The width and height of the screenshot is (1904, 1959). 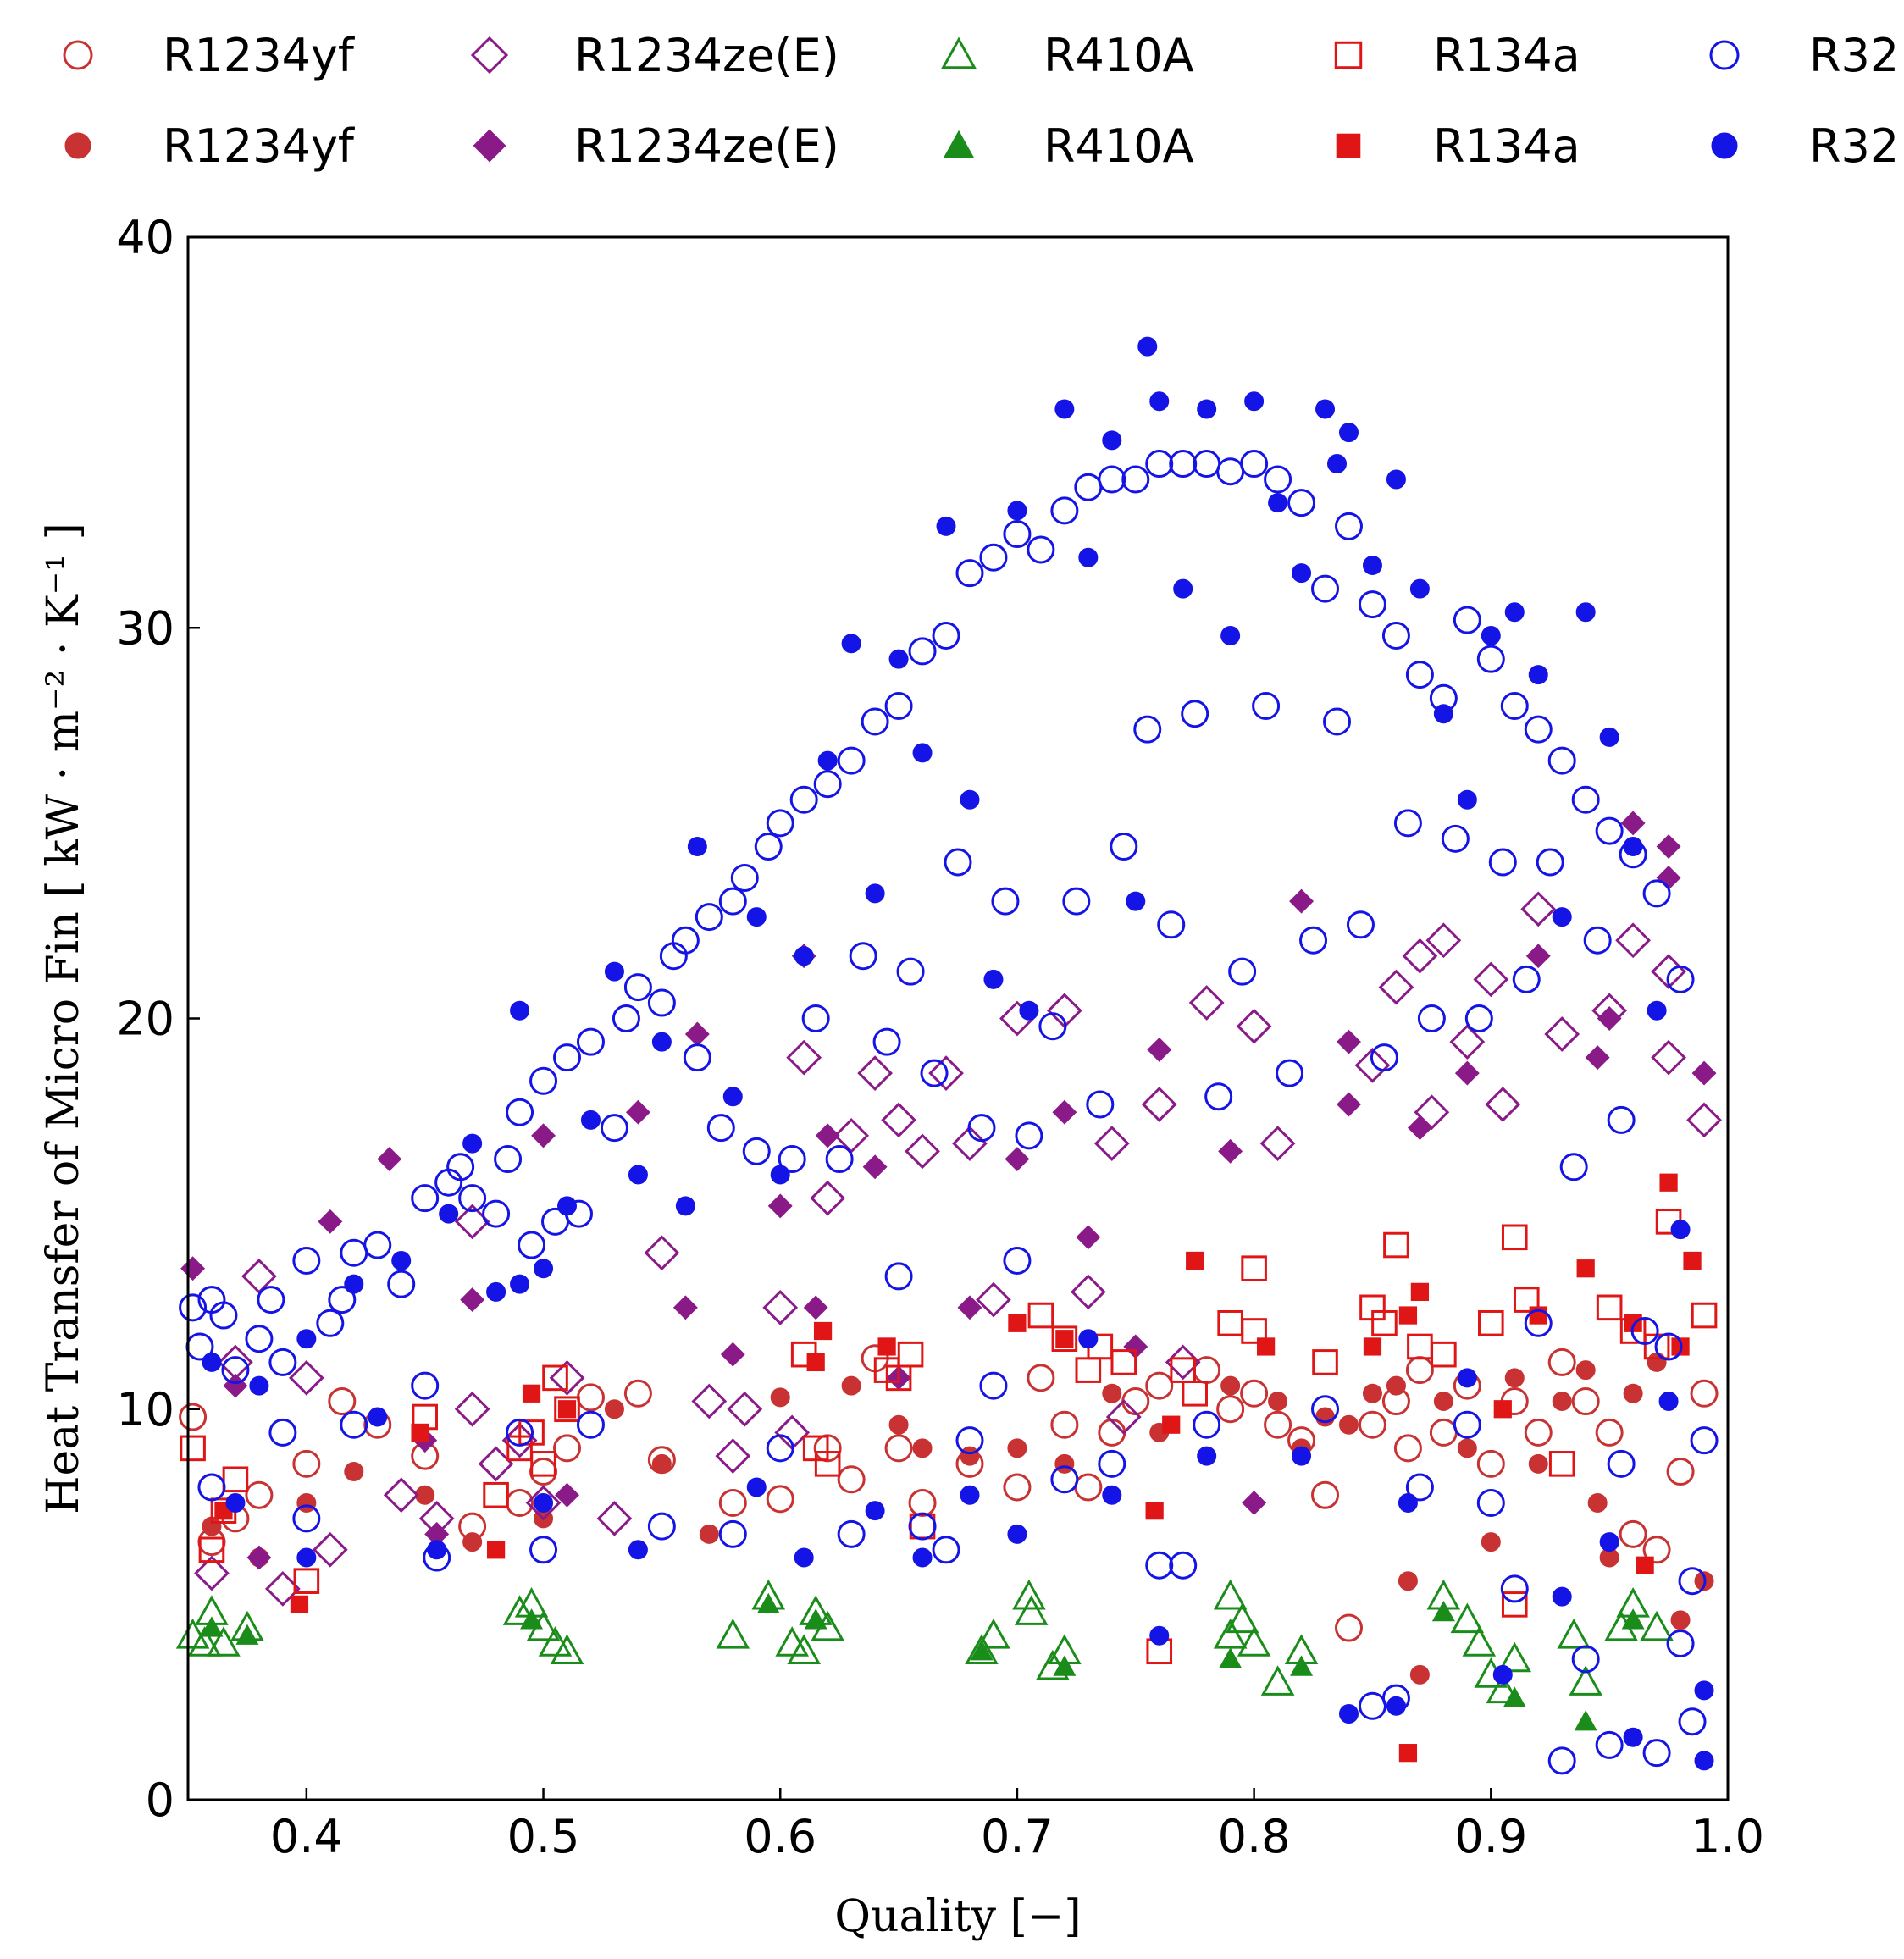 I want to click on x-axis: 0.4 0.5 0.6 0.7 0.8 0.9 1.0, so click(x=1017, y=1826).